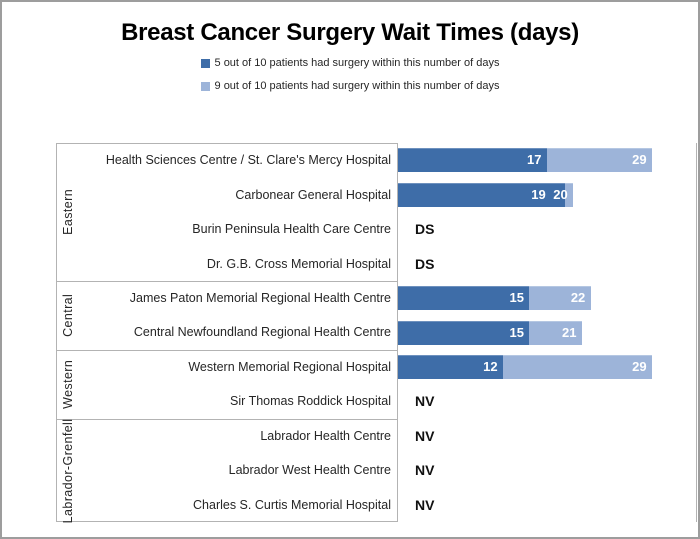 The width and height of the screenshot is (700, 539). Describe the element at coordinates (298, 263) in the screenshot. I see `category-label: Dr. G.B. Cross Memorial Hospital` at that location.